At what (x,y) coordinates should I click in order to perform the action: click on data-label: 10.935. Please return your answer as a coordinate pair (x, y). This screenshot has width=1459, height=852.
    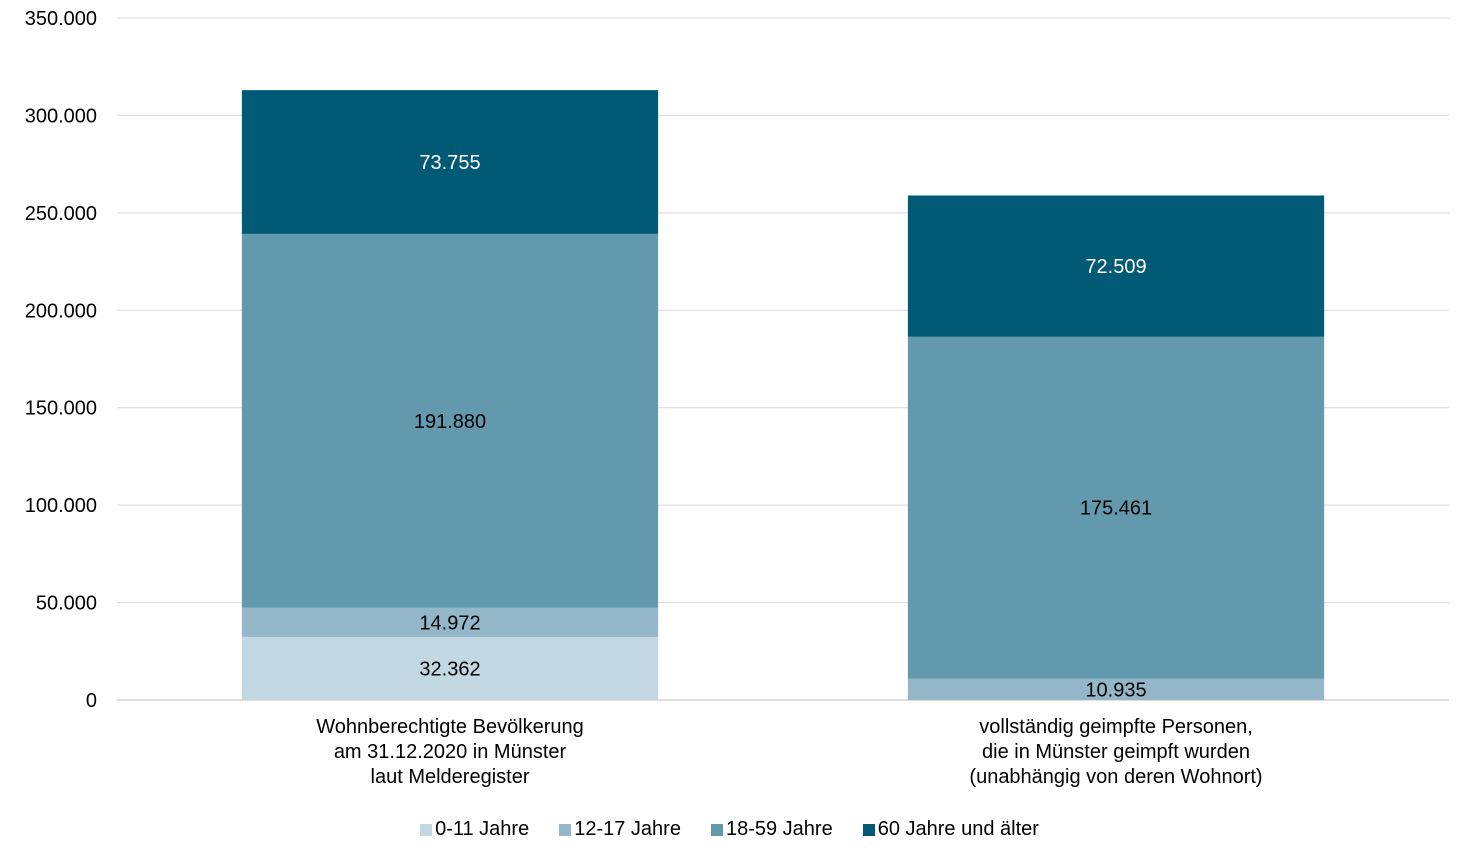
    Looking at the image, I should click on (1115, 690).